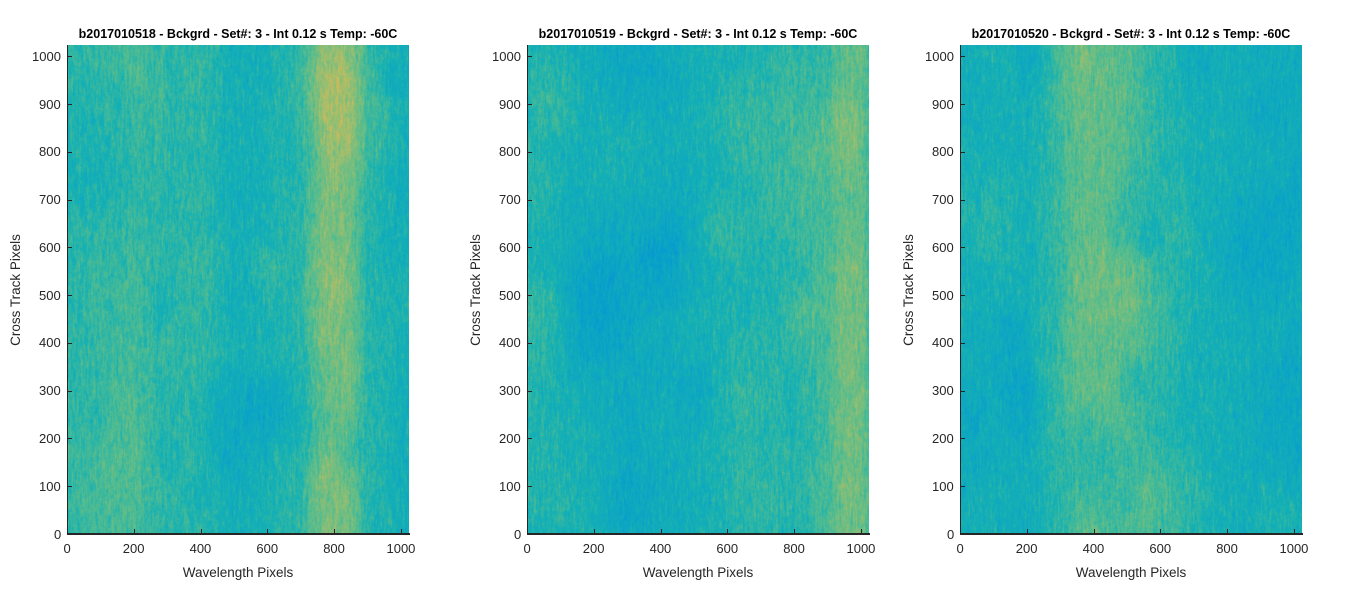  Describe the element at coordinates (50, 247) in the screenshot. I see `y-tick-label: 600` at that location.